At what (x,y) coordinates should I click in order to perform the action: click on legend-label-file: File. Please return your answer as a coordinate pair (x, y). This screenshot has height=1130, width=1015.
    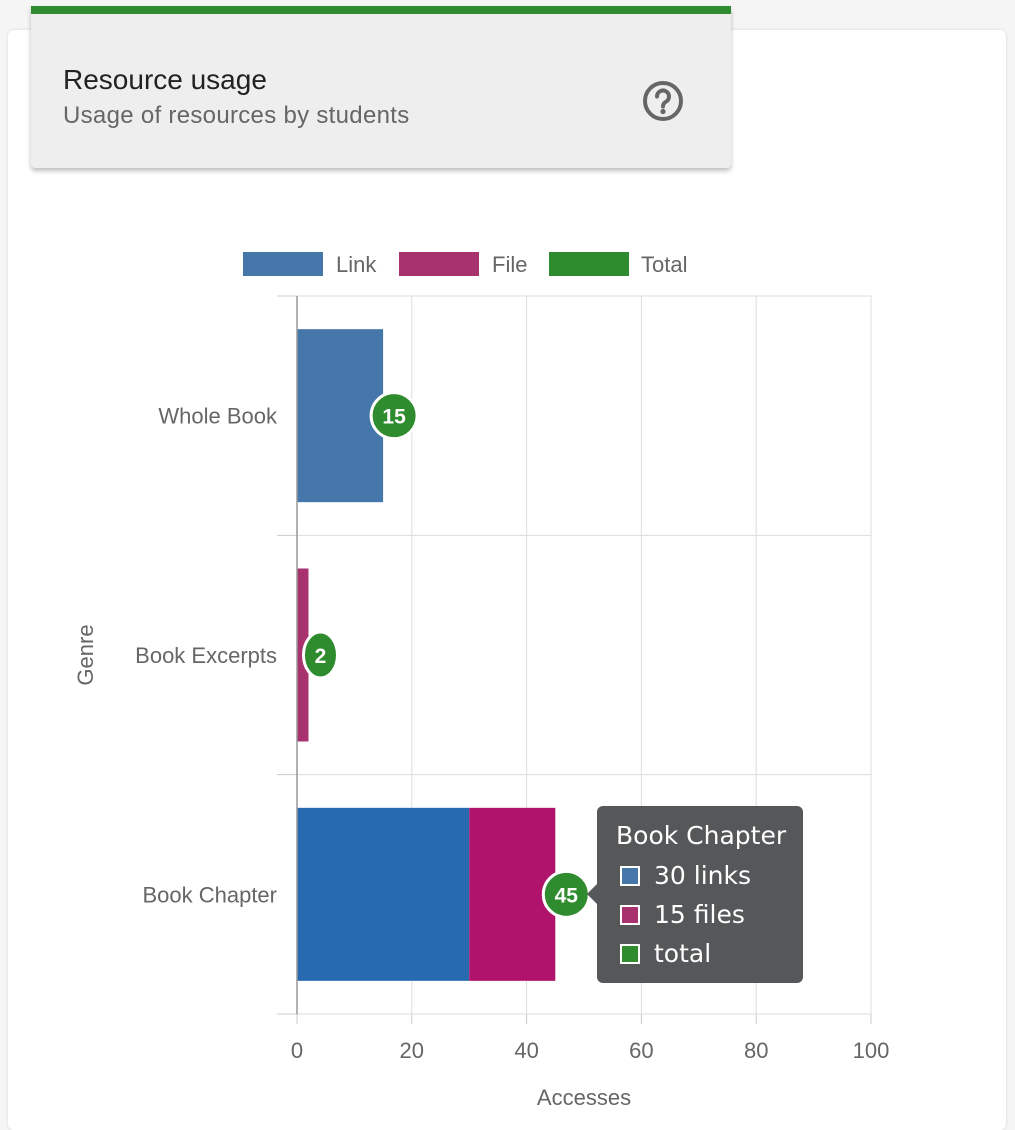
    Looking at the image, I should click on (509, 264).